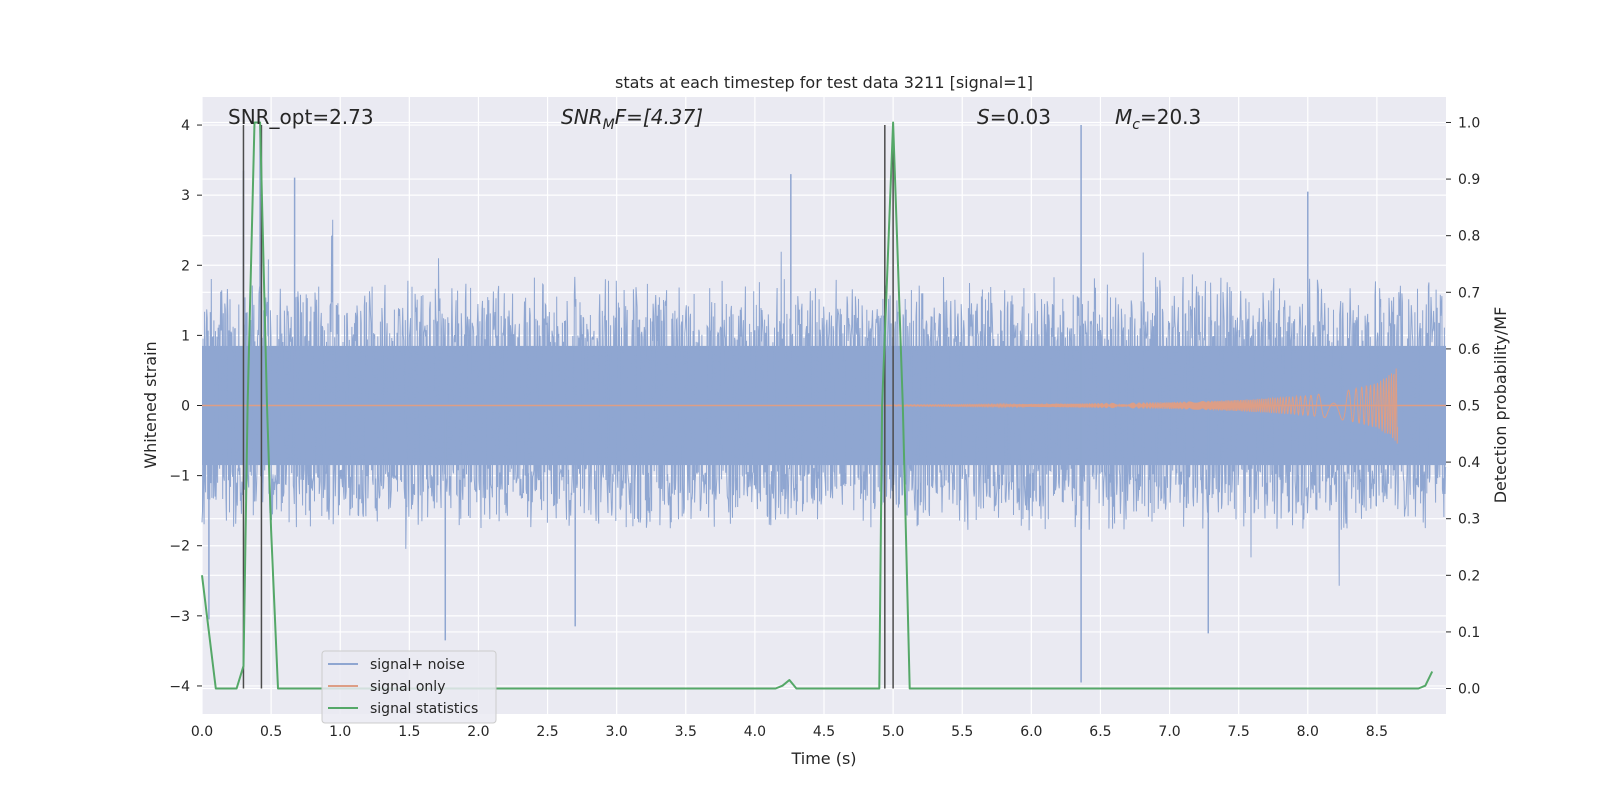 This screenshot has width=1600, height=800. I want to click on x-tick-label: 8.5, so click(1377, 732).